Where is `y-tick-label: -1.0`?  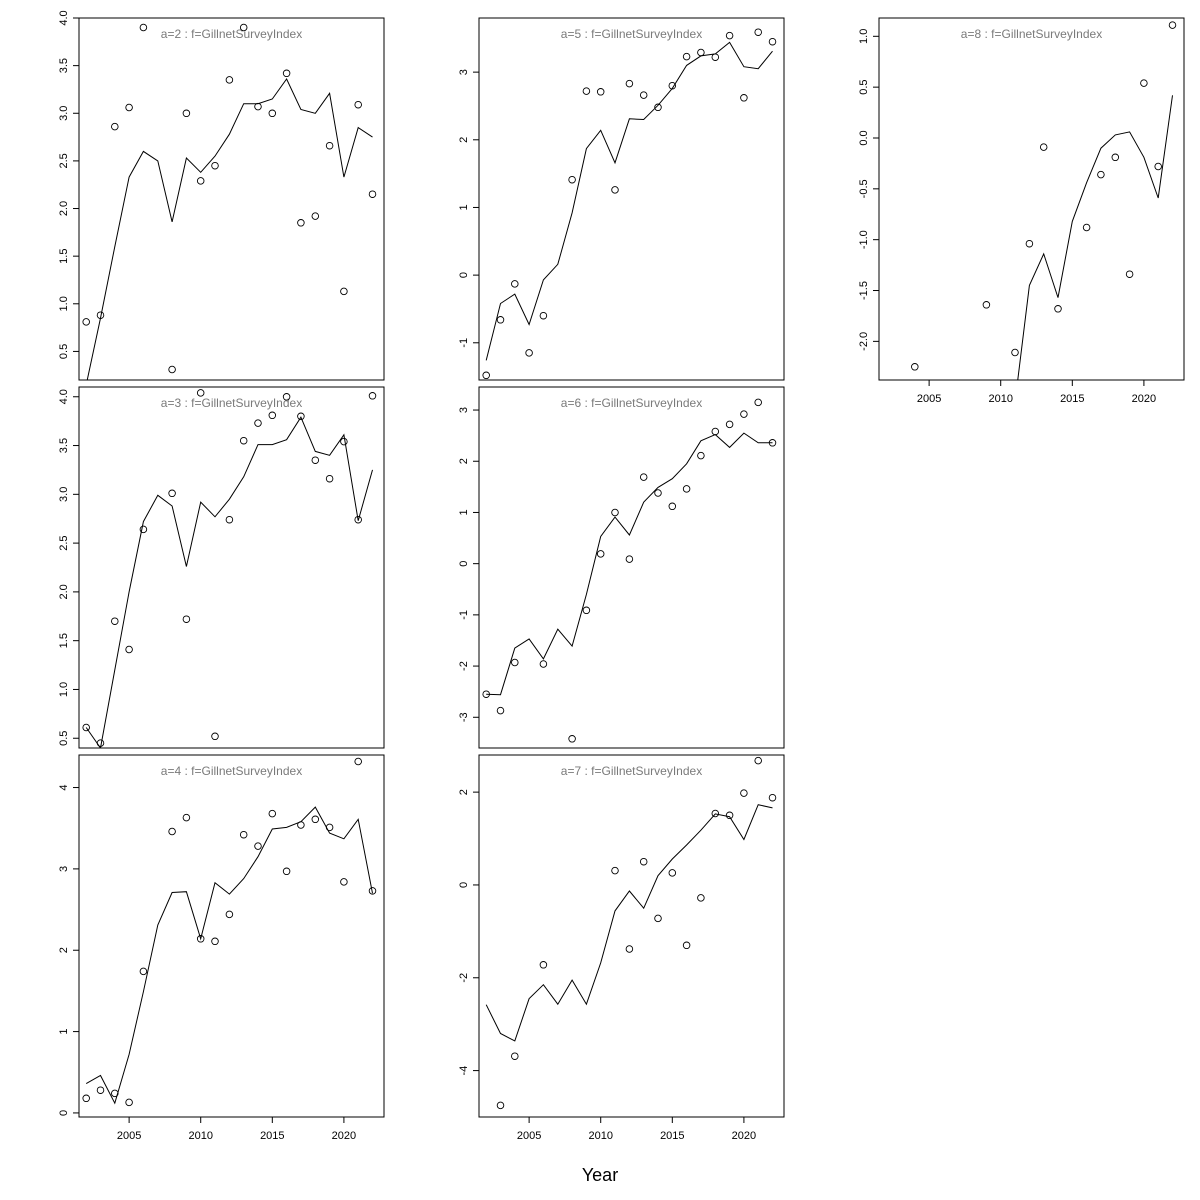 y-tick-label: -1.0 is located at coordinates (864, 239).